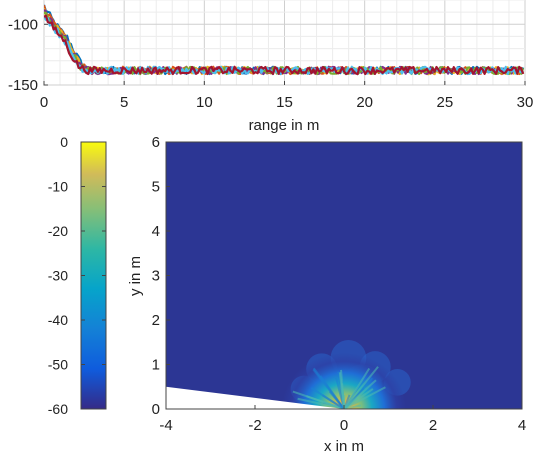 This screenshot has width=539, height=457. What do you see at coordinates (58, 409) in the screenshot?
I see `colorbar-tick-label: -60` at bounding box center [58, 409].